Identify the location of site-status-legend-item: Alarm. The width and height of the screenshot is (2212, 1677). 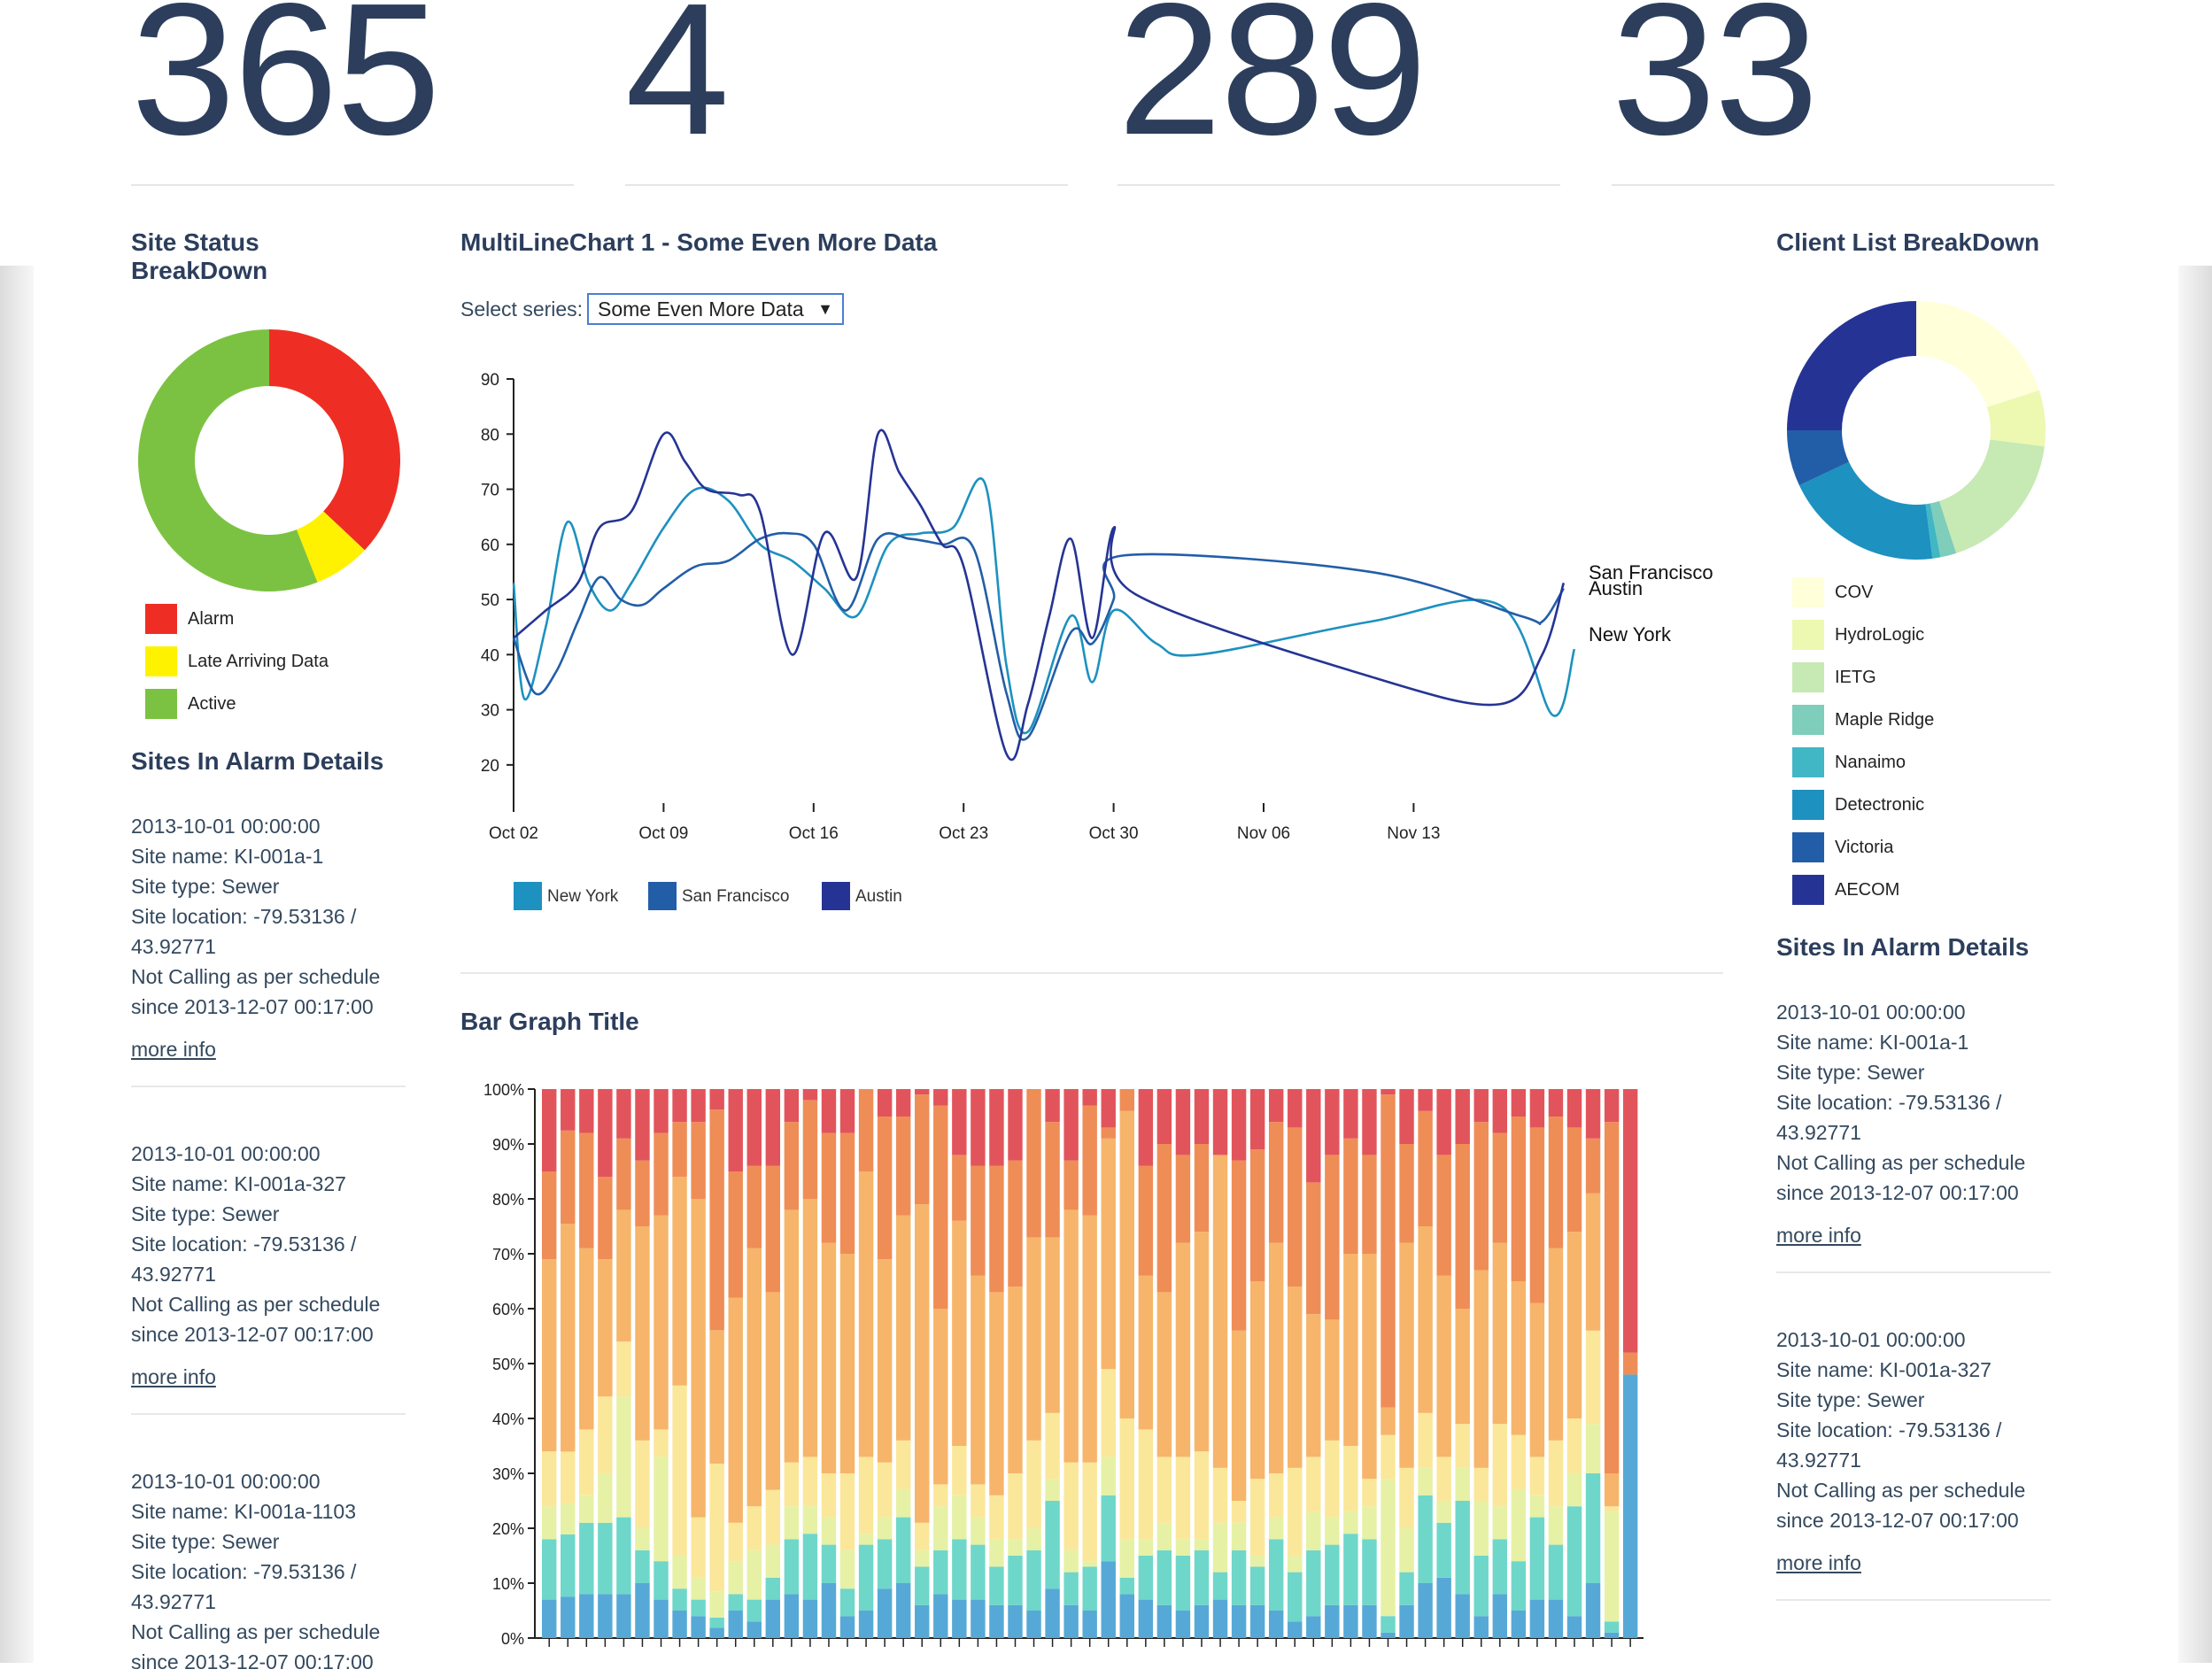
(189, 619).